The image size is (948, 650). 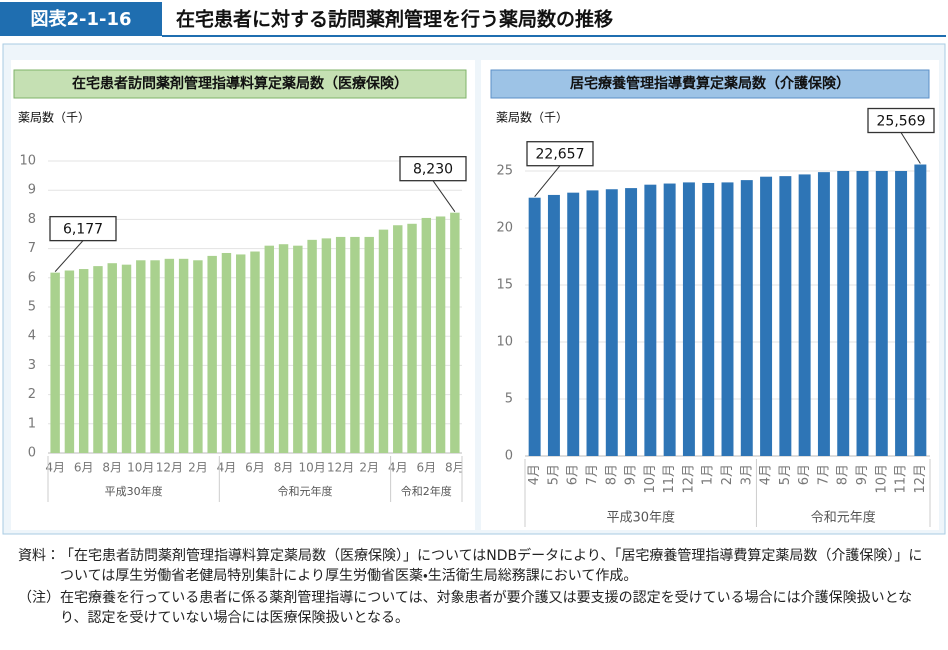 I want to click on figure-number-box, so click(x=81, y=19).